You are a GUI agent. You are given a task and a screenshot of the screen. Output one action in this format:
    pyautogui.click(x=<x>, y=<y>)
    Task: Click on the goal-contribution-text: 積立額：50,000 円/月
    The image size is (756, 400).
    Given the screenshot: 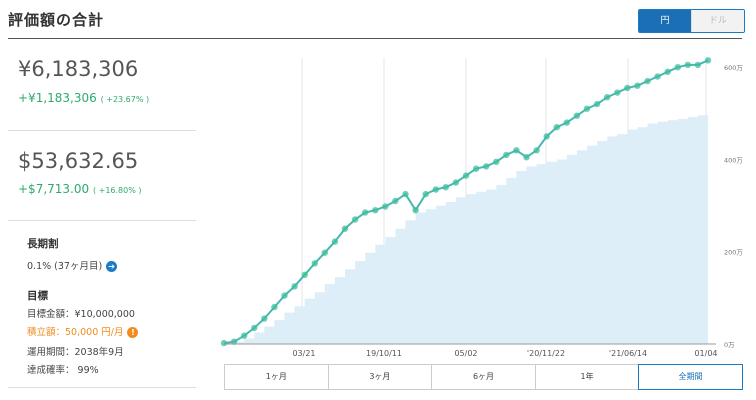 What is the action you would take?
    pyautogui.click(x=75, y=332)
    